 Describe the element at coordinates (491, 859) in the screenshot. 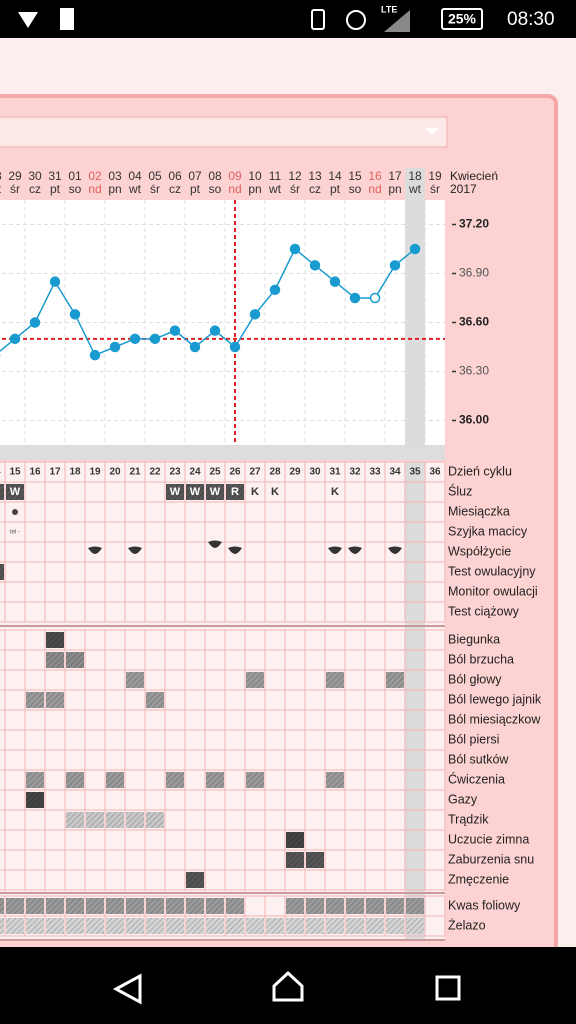

I see `row-label: Zaburzenia snu` at that location.